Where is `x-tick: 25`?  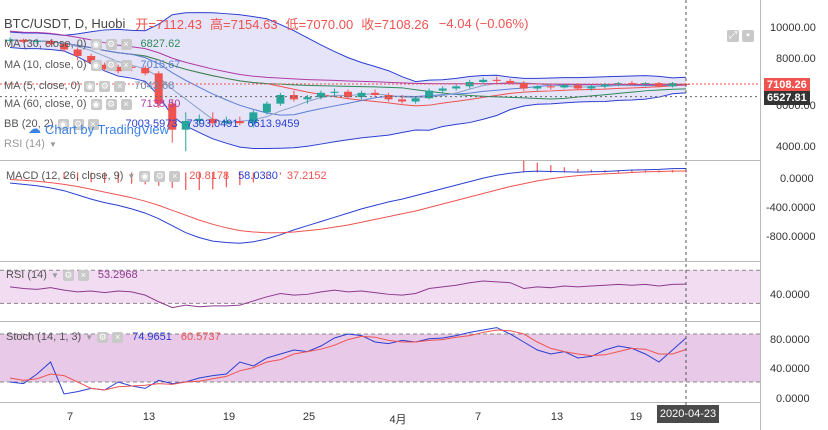
x-tick: 25 is located at coordinates (309, 417).